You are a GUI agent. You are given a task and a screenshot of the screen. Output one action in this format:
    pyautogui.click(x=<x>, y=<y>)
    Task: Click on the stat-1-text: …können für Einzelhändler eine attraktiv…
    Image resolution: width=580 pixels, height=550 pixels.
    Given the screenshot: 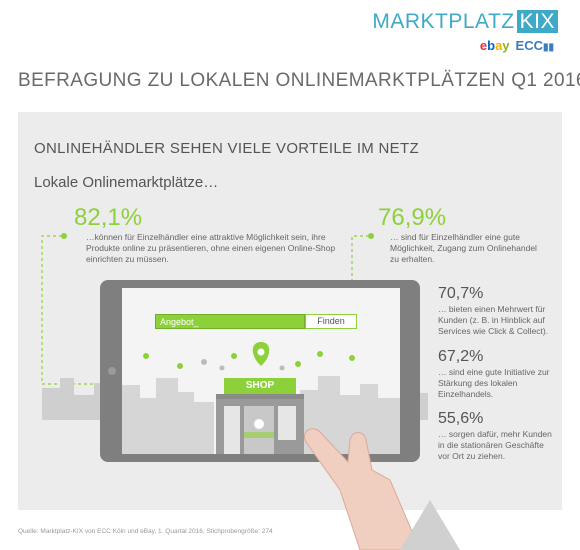 What is the action you would take?
    pyautogui.click(x=211, y=248)
    